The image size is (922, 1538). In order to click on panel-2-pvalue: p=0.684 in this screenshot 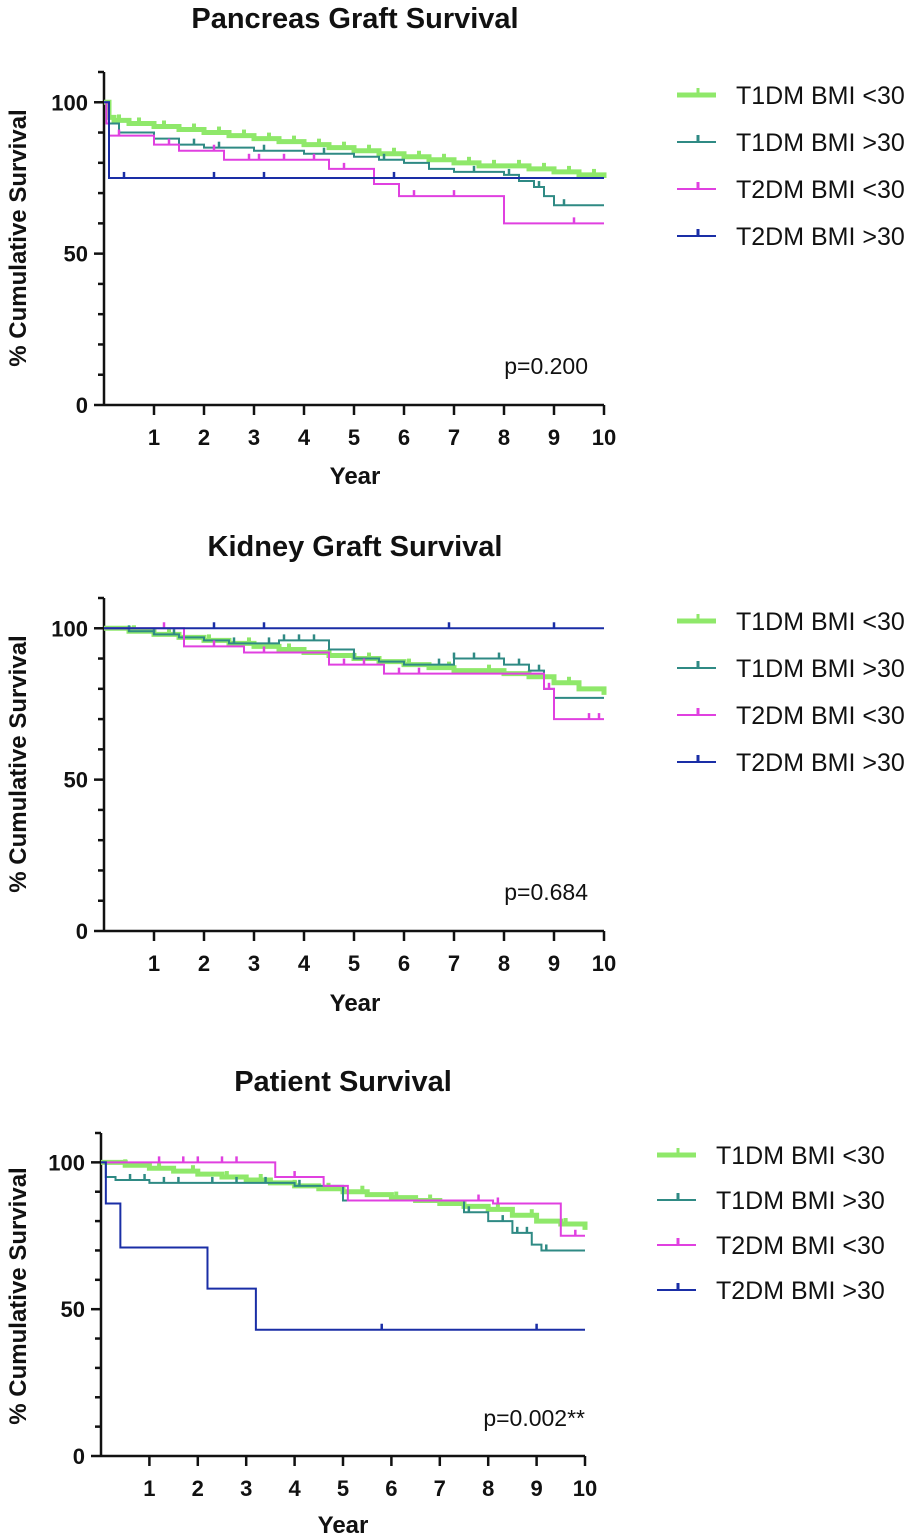, I will do `click(546, 892)`.